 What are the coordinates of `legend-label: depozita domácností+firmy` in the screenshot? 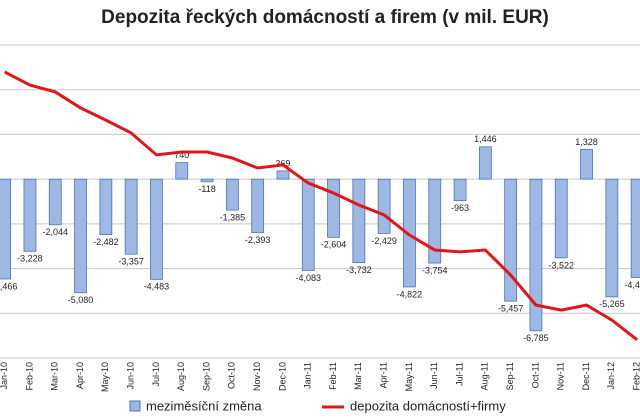 It's located at (428, 405).